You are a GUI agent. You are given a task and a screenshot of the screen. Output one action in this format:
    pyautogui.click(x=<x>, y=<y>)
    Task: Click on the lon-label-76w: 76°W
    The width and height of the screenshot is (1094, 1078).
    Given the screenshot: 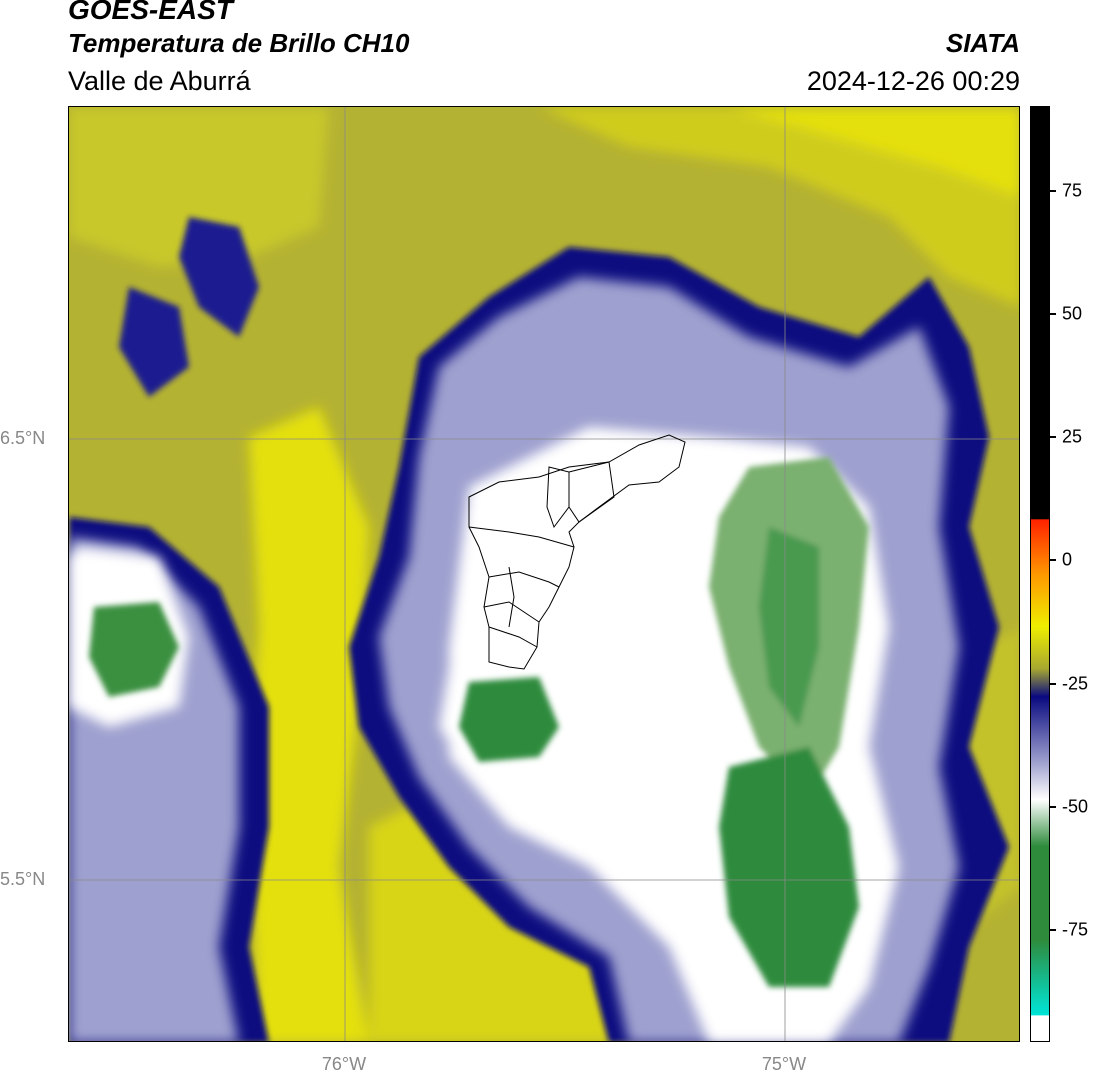 What is the action you would take?
    pyautogui.click(x=344, y=1064)
    